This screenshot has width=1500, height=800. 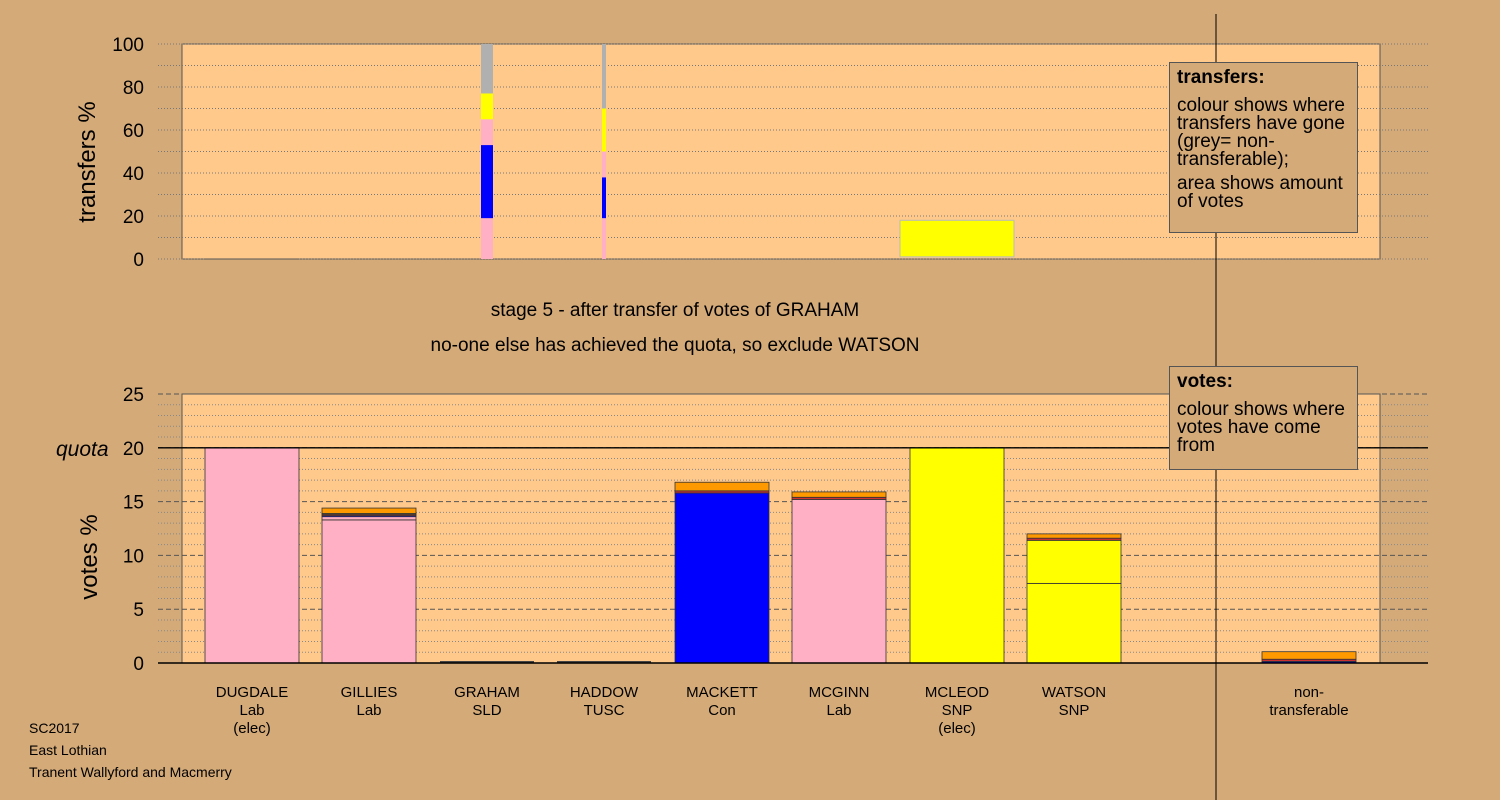 I want to click on candidate-name-label: WATSON, so click(x=1074, y=692).